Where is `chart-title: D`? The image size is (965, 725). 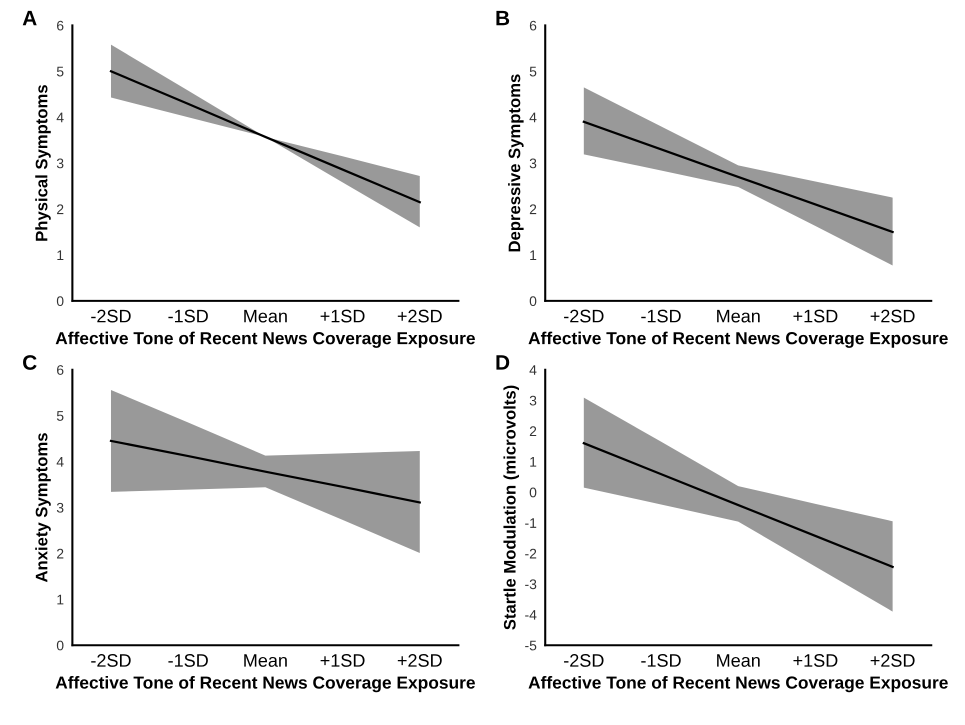 chart-title: D is located at coordinates (503, 362).